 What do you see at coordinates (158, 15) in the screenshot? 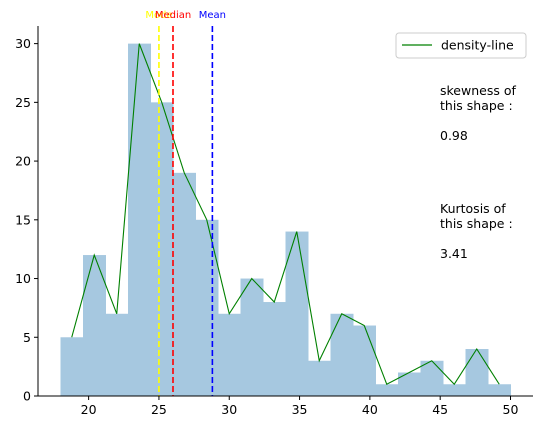
I see `vline-label-mode: Mode` at bounding box center [158, 15].